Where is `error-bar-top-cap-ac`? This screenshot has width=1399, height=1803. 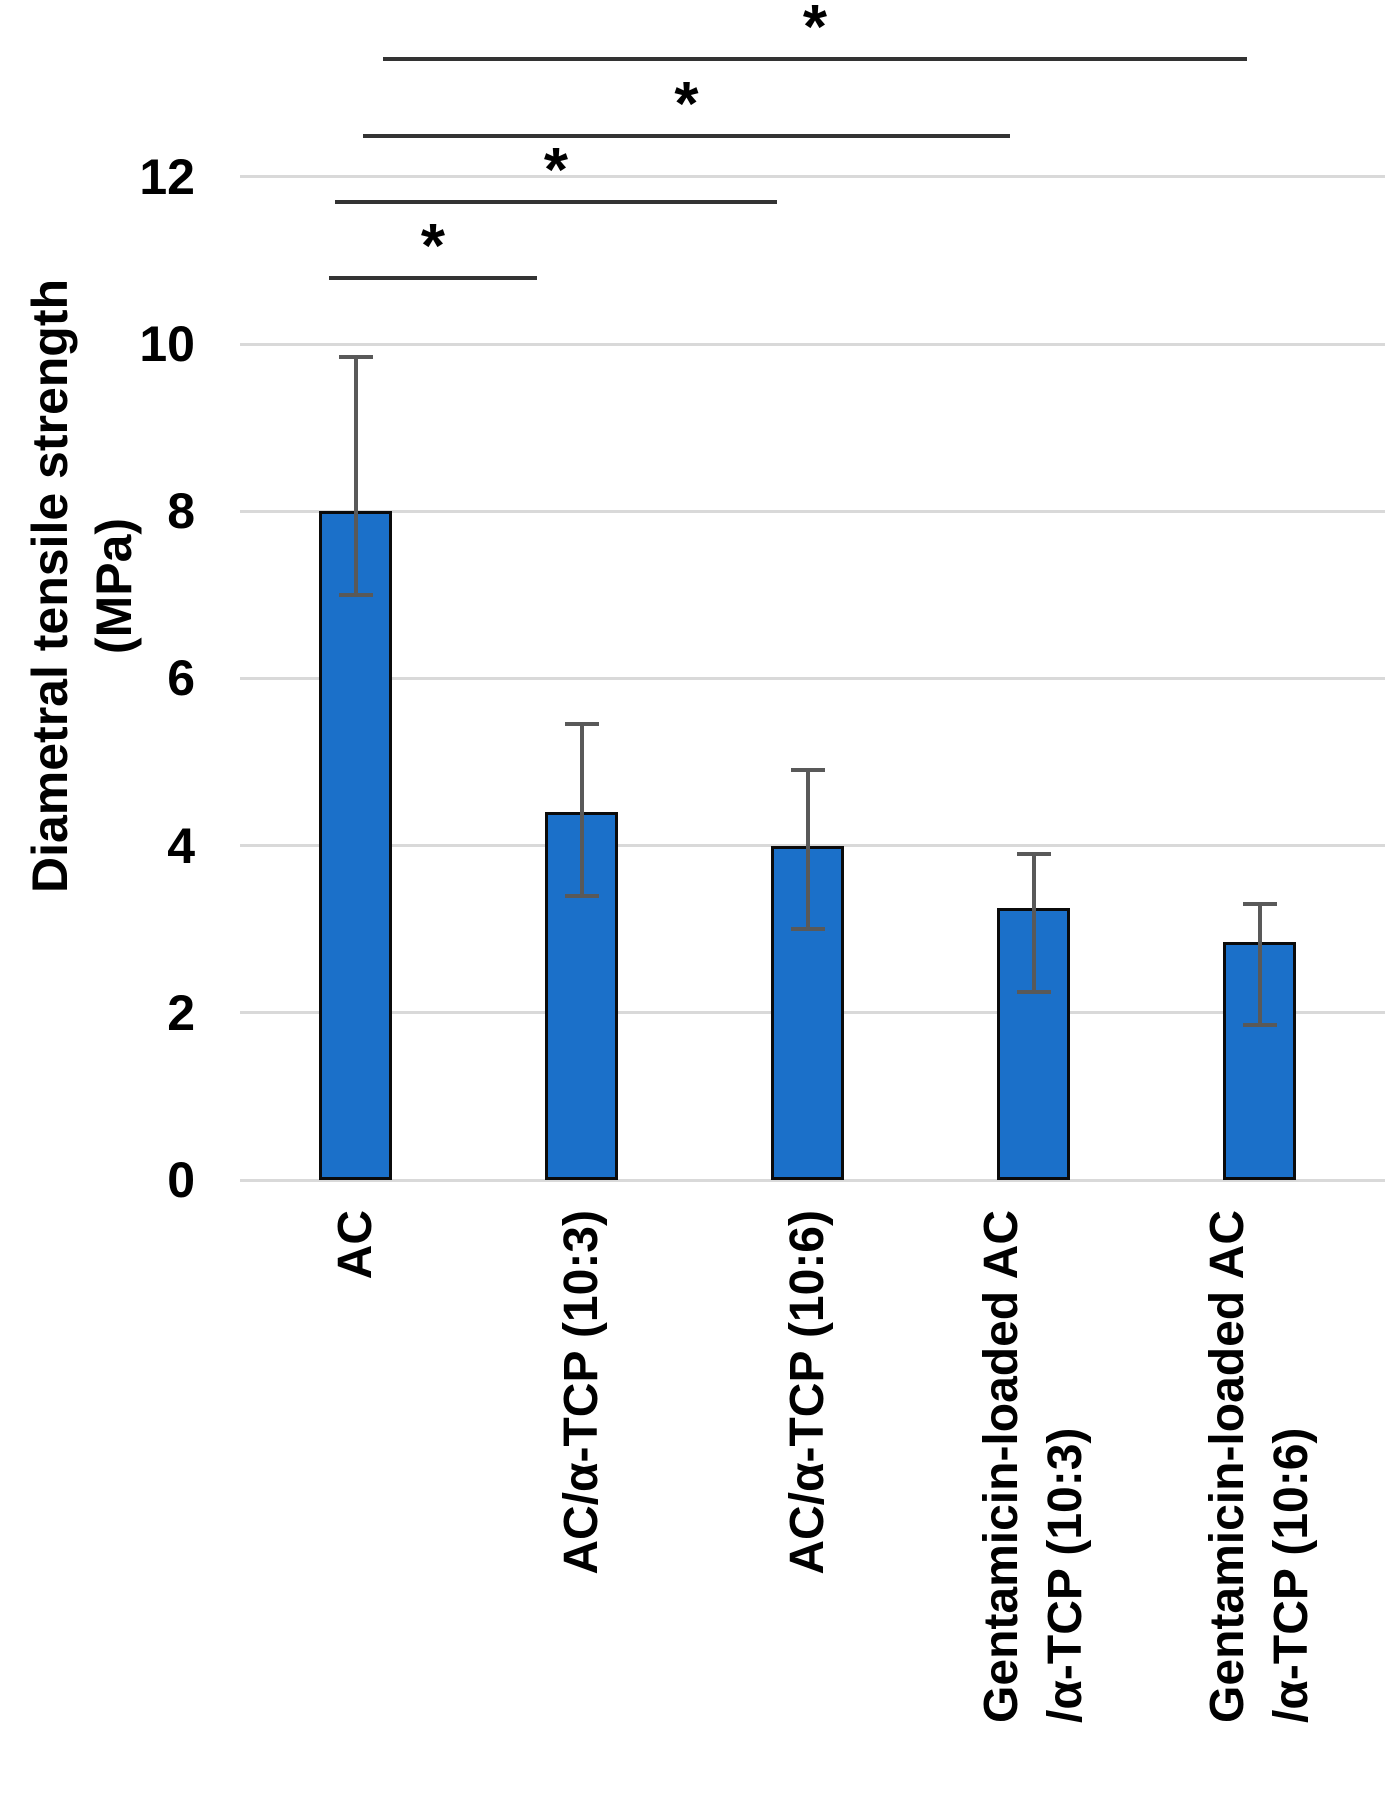
error-bar-top-cap-ac is located at coordinates (355, 356).